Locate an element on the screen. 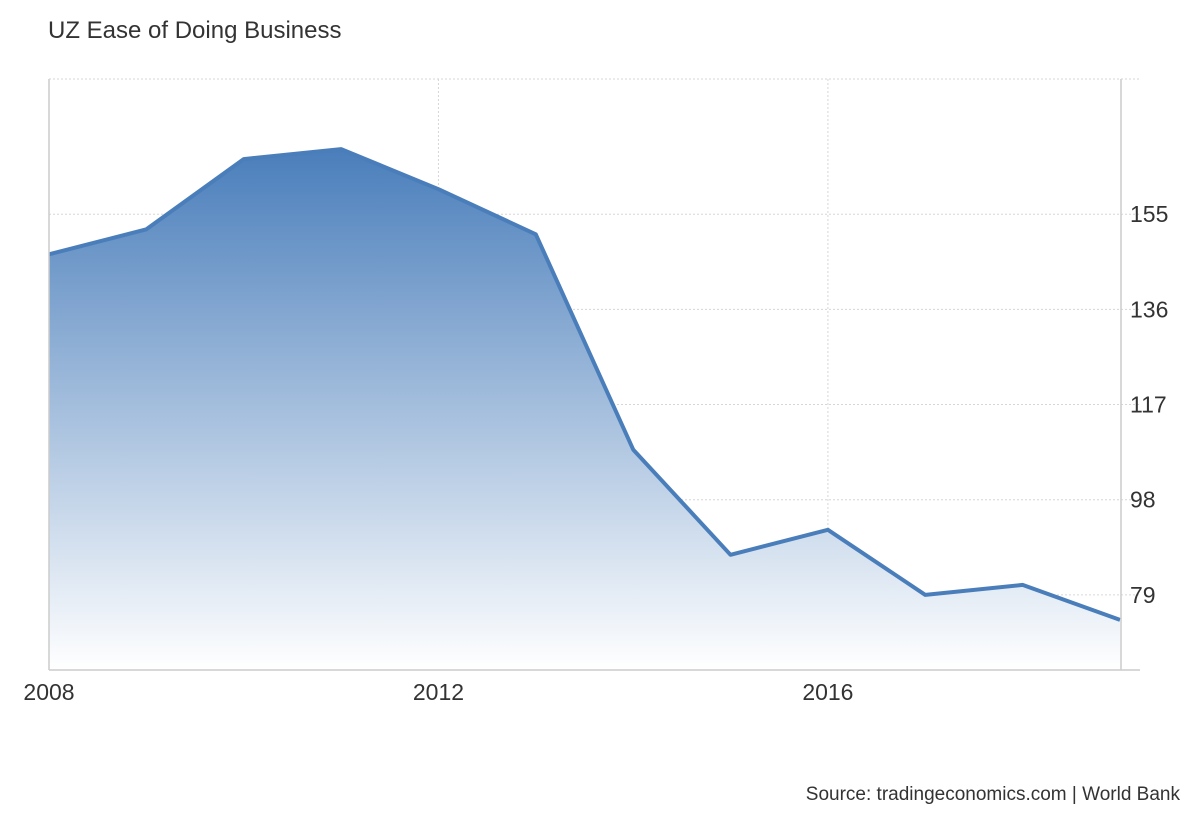  x-tick-label: 2016 is located at coordinates (827, 692).